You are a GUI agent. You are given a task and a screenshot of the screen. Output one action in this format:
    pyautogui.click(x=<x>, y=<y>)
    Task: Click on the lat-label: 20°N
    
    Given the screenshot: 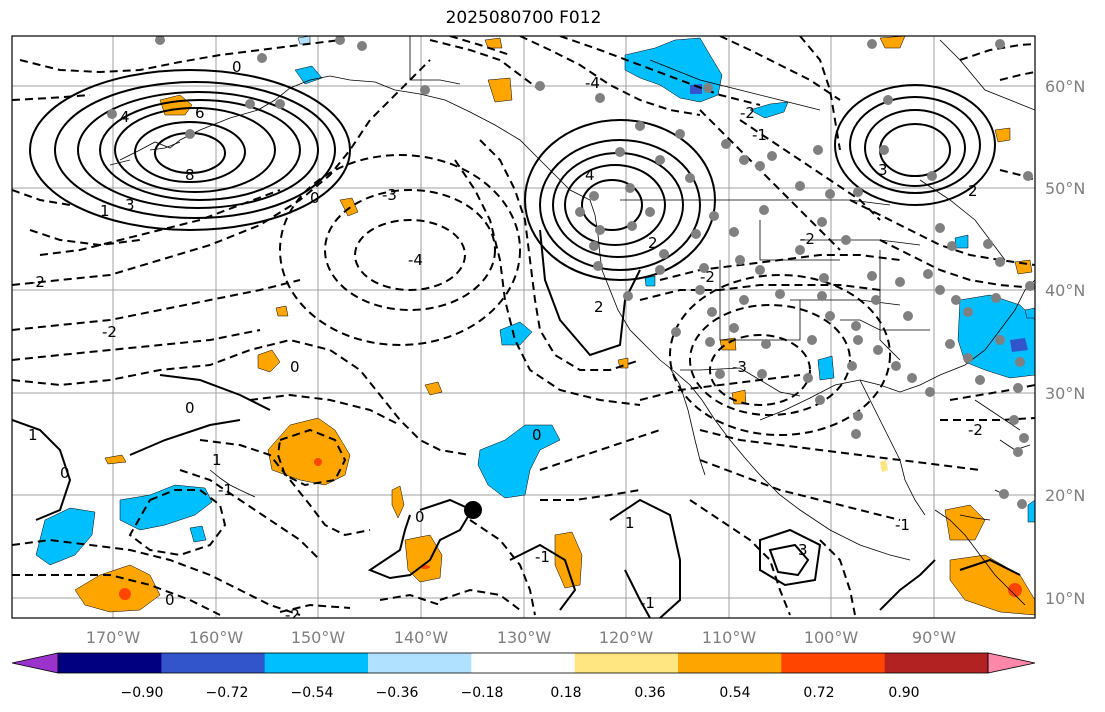 What is the action you would take?
    pyautogui.click(x=1065, y=495)
    